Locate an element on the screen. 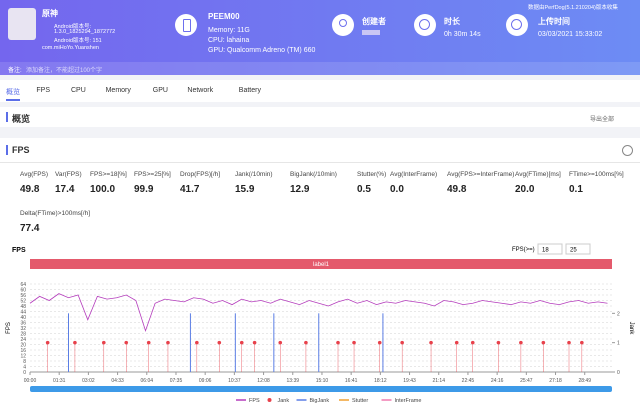 The width and height of the screenshot is (640, 407). y-tick-label: 52 is located at coordinates (23, 302).